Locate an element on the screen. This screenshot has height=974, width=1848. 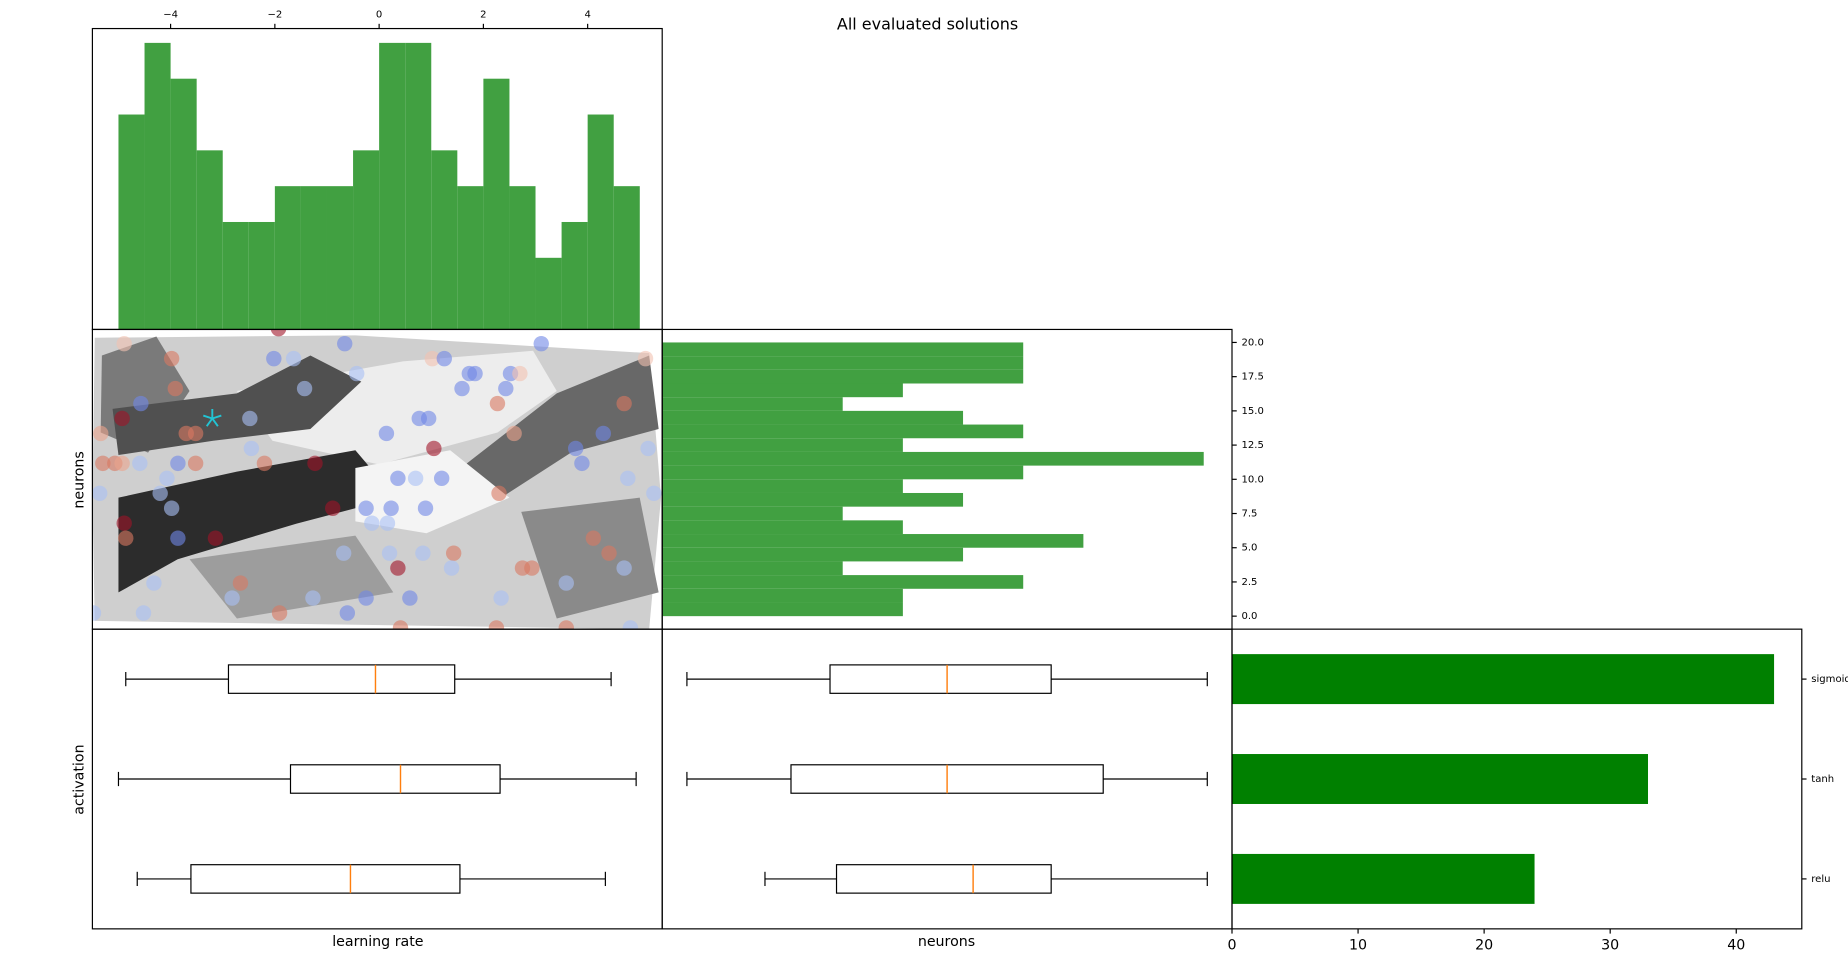
x-axis-label: learning rate is located at coordinates (377, 942).